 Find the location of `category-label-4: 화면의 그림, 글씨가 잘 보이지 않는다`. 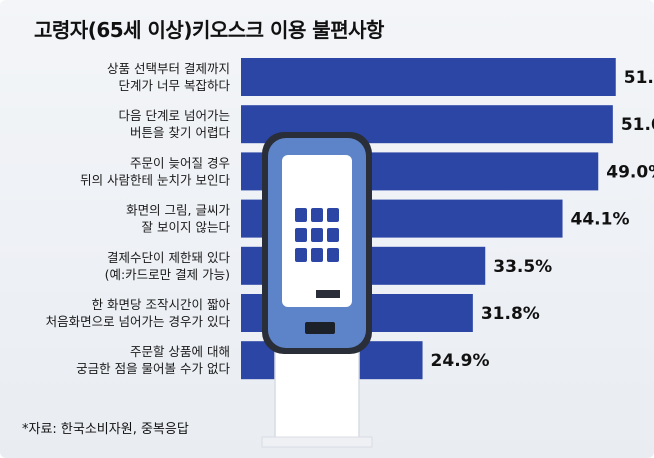

category-label-4: 화면의 그림, 글씨가 잘 보이지 않는다 is located at coordinates (178, 219).